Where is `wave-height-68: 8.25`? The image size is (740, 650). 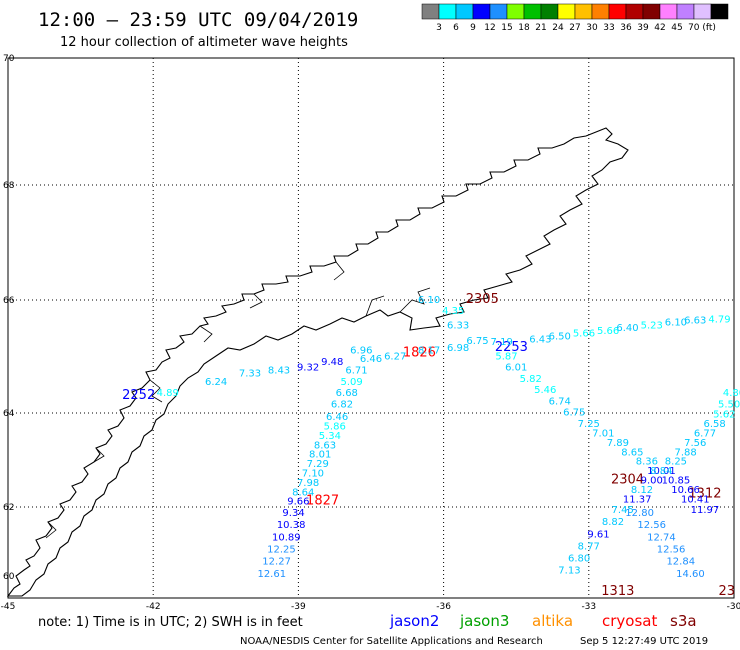 wave-height-68: 8.25 is located at coordinates (676, 462).